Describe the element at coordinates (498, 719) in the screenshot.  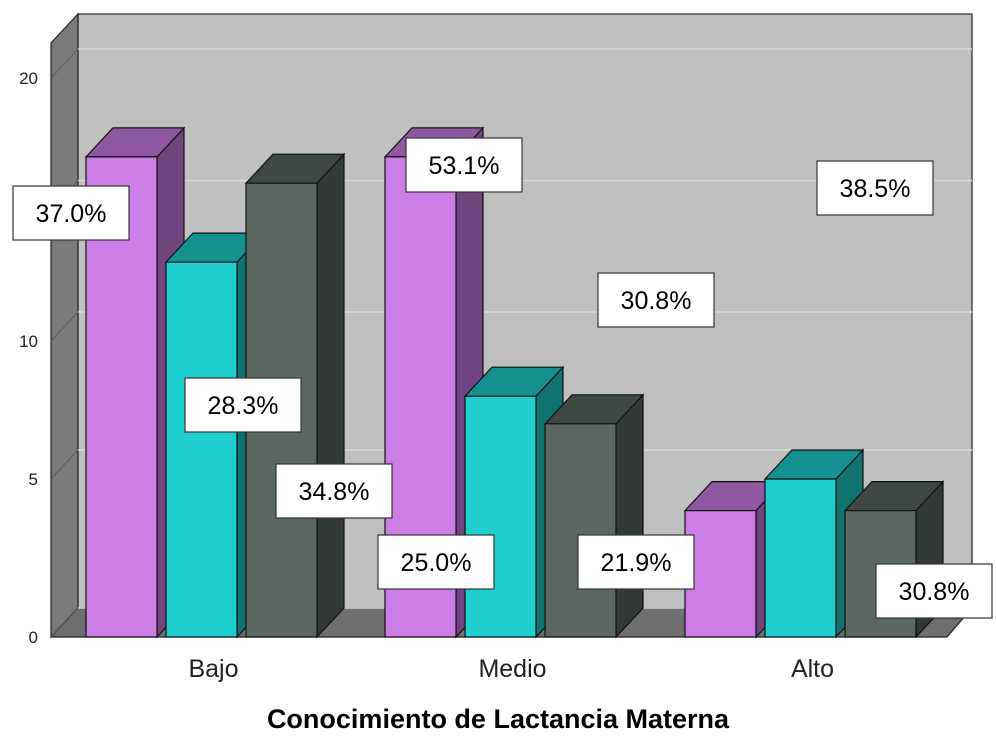
I see `x-axis-title: Conocimiento de Lactancia Materna` at that location.